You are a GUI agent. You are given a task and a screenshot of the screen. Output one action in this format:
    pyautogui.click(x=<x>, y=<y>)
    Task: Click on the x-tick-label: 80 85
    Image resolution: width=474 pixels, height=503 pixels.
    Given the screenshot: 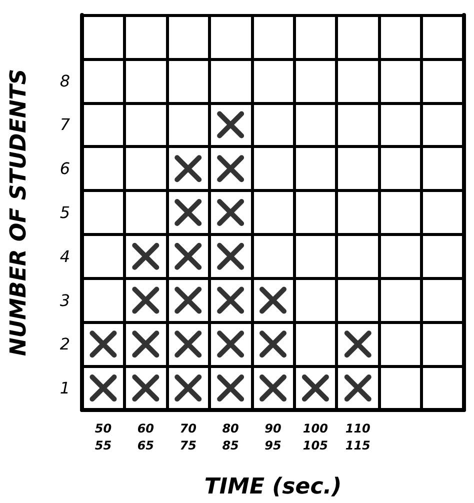 What is the action you would take?
    pyautogui.click(x=230, y=437)
    